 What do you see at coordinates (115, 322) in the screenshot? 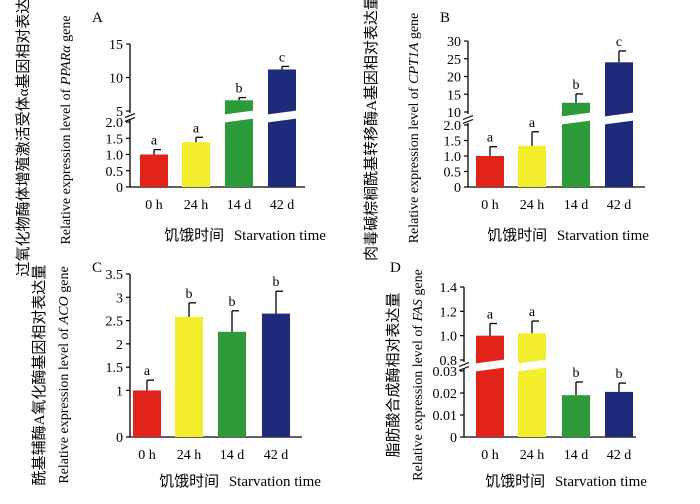
I see `y-tick-label: 2.5` at bounding box center [115, 322].